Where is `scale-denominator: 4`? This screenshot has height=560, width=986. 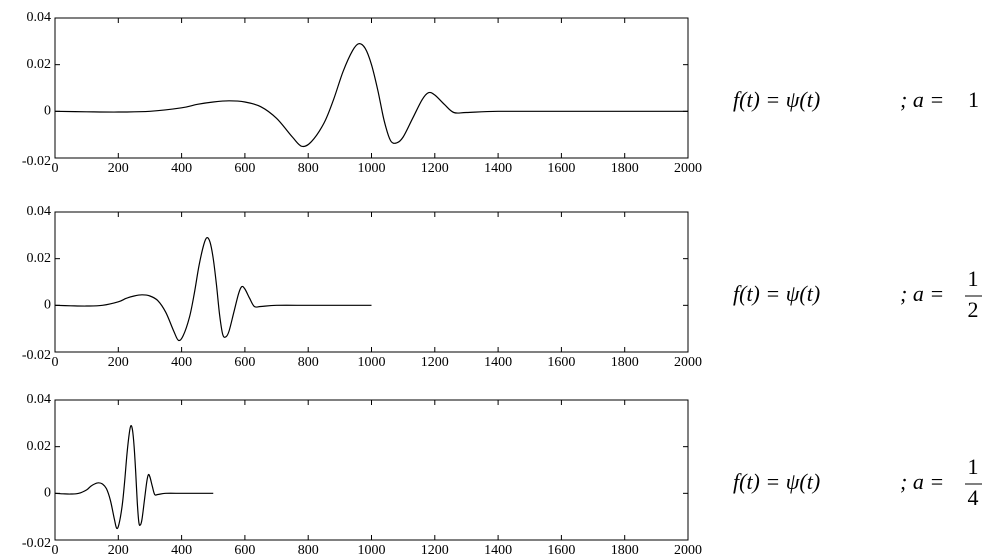
scale-denominator: 4 is located at coordinates (973, 497).